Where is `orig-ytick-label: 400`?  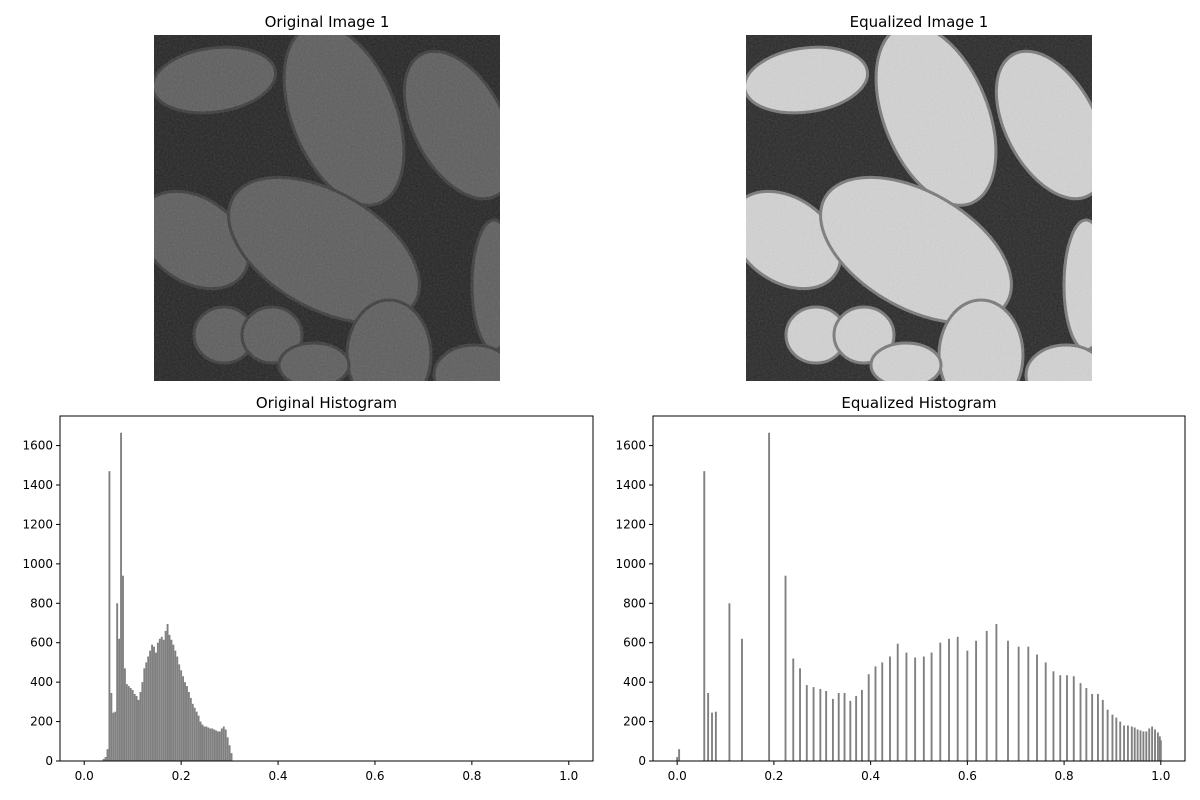 orig-ytick-label: 400 is located at coordinates (41, 682).